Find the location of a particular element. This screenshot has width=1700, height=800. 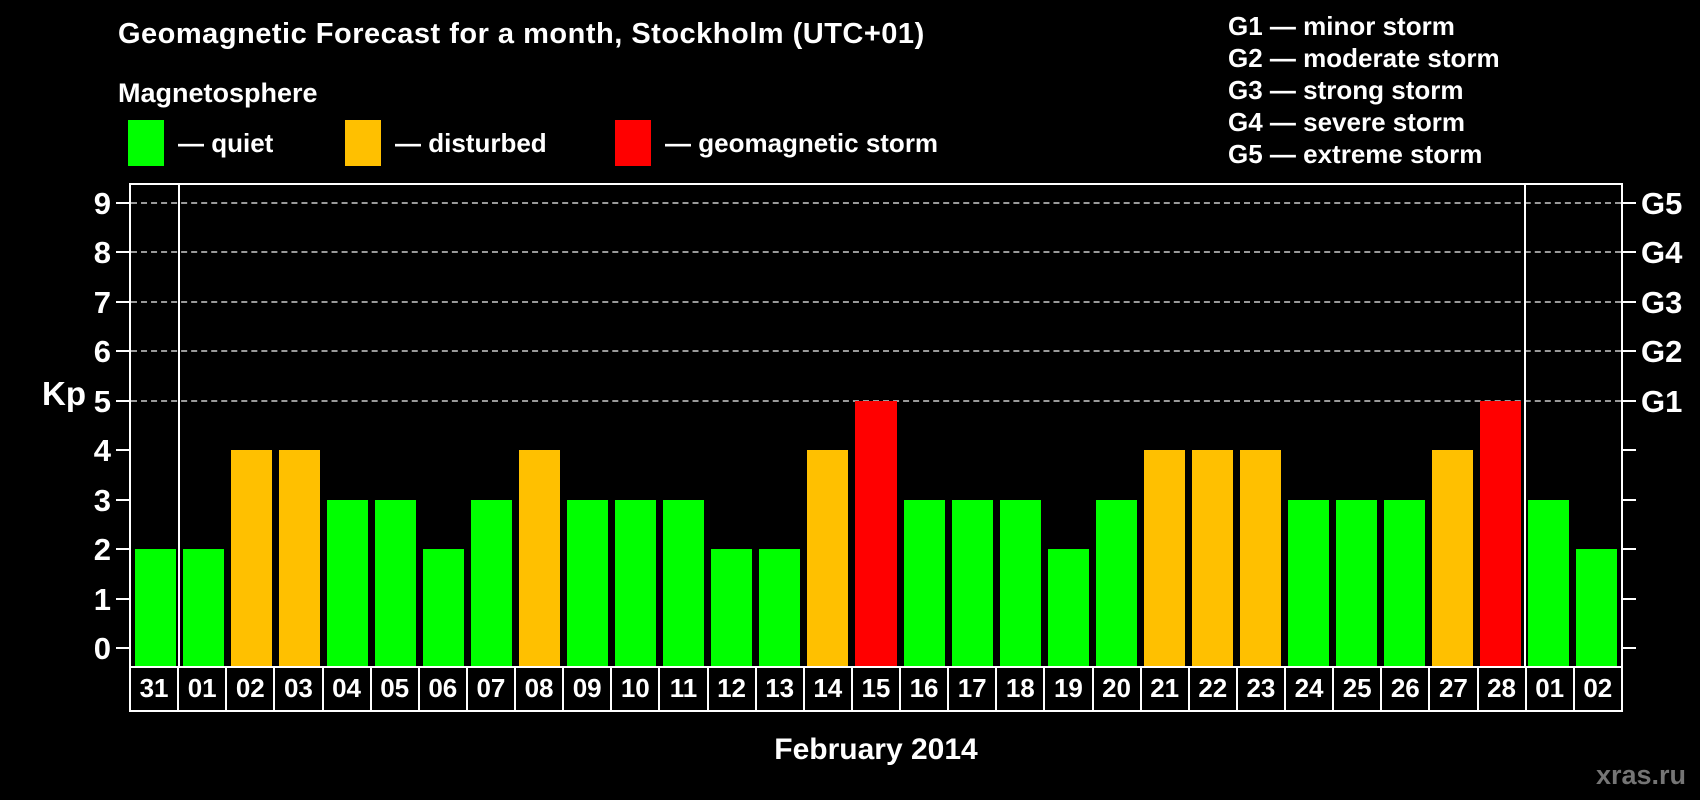

day-label: 27 is located at coordinates (1453, 689).